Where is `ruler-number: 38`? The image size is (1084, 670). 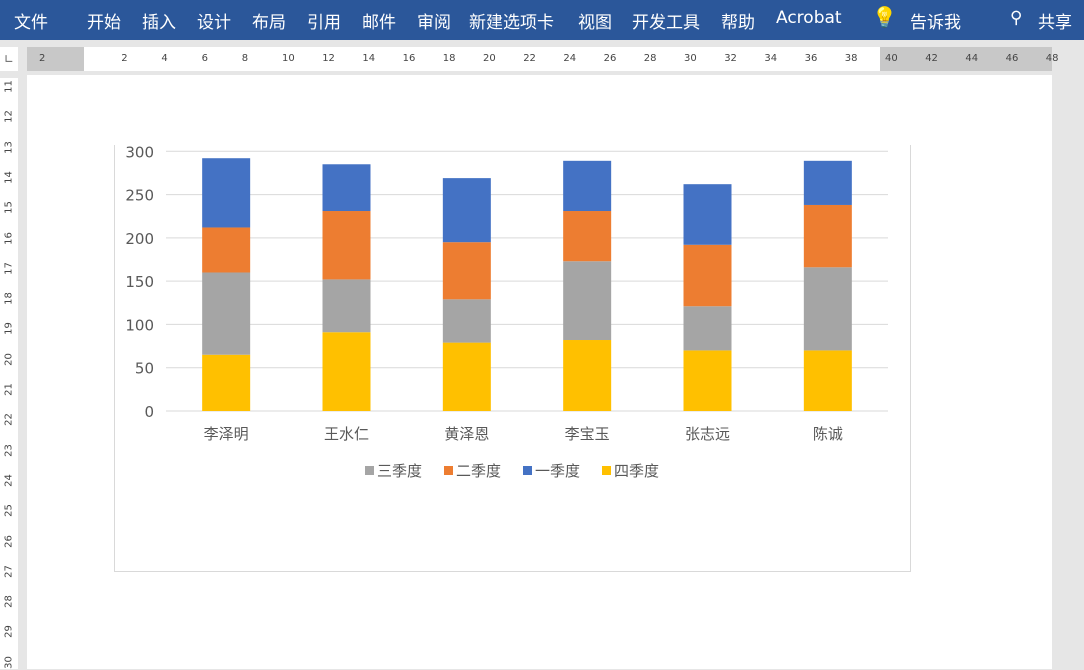 ruler-number: 38 is located at coordinates (851, 58).